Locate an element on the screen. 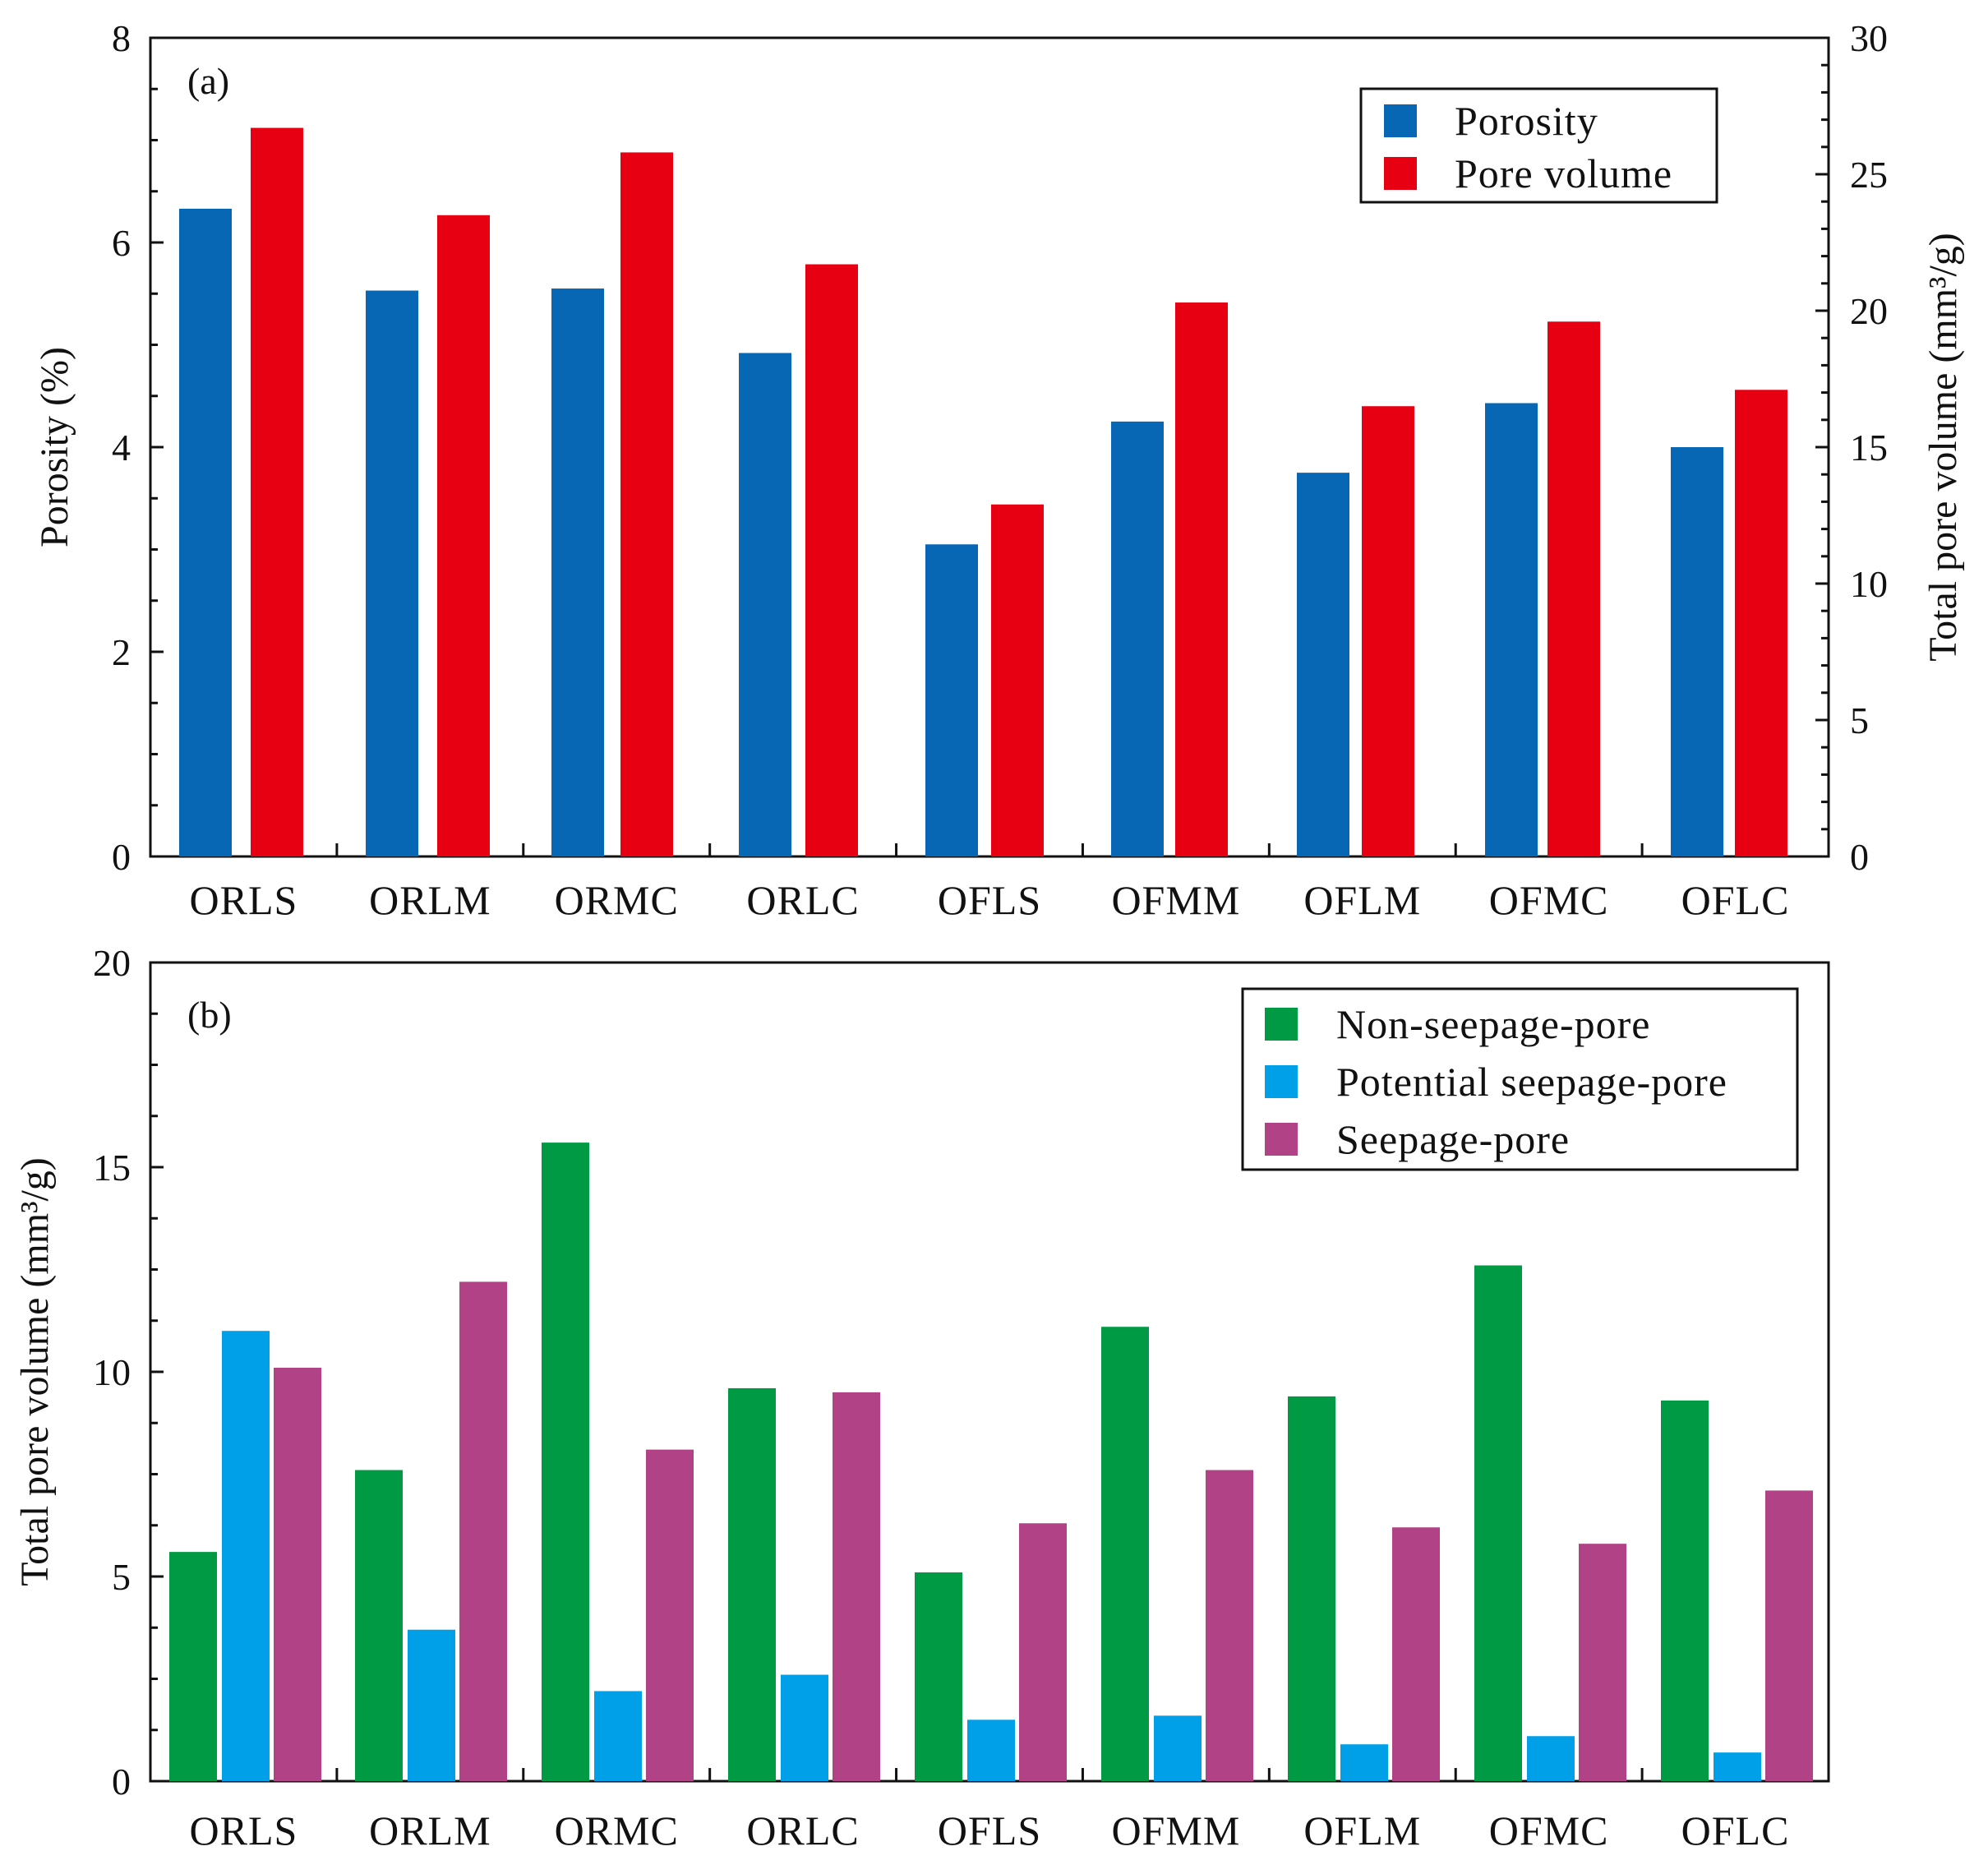  y2-tick-label: 5 is located at coordinates (1859, 720).